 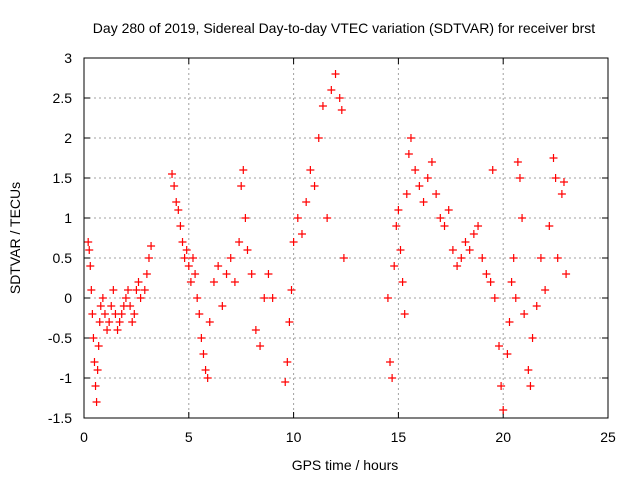 What do you see at coordinates (608, 437) in the screenshot?
I see `x-tick-label: 25` at bounding box center [608, 437].